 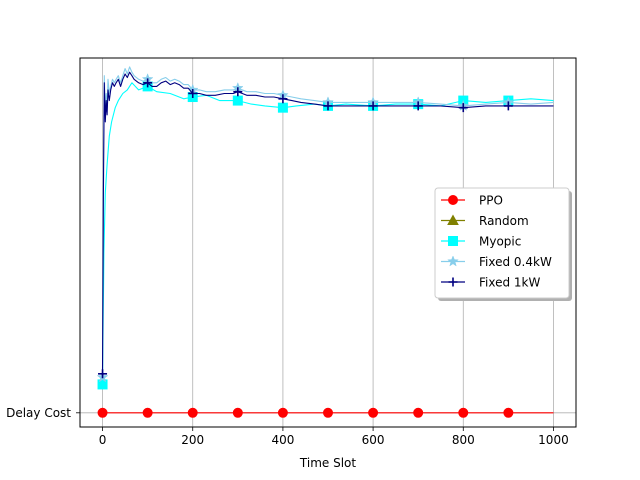 I want to click on x-tick-label: 400, so click(x=282, y=440).